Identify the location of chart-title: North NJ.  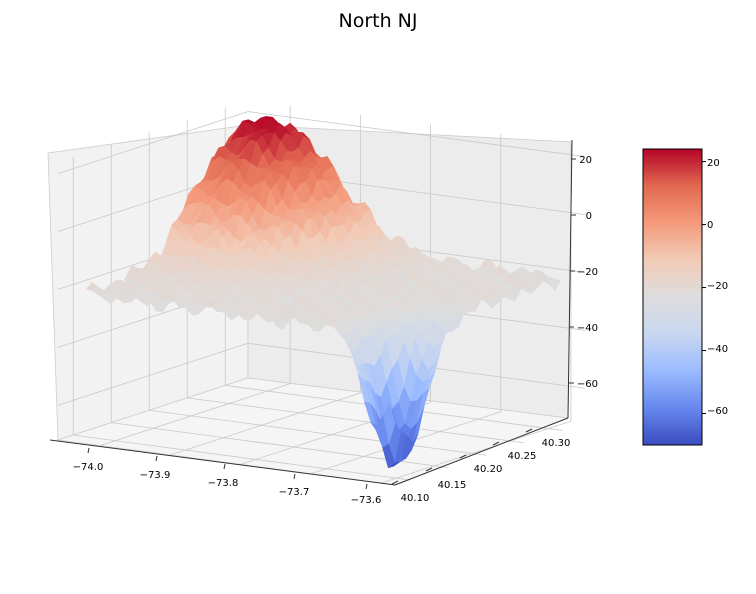
(378, 21).